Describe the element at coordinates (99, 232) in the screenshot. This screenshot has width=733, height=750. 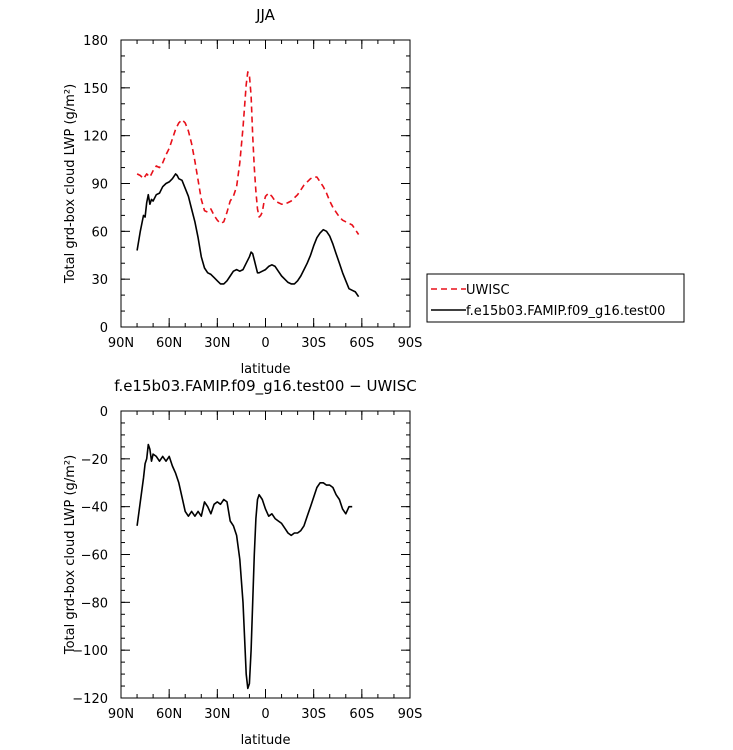
I see `y-tick-label: 60` at that location.